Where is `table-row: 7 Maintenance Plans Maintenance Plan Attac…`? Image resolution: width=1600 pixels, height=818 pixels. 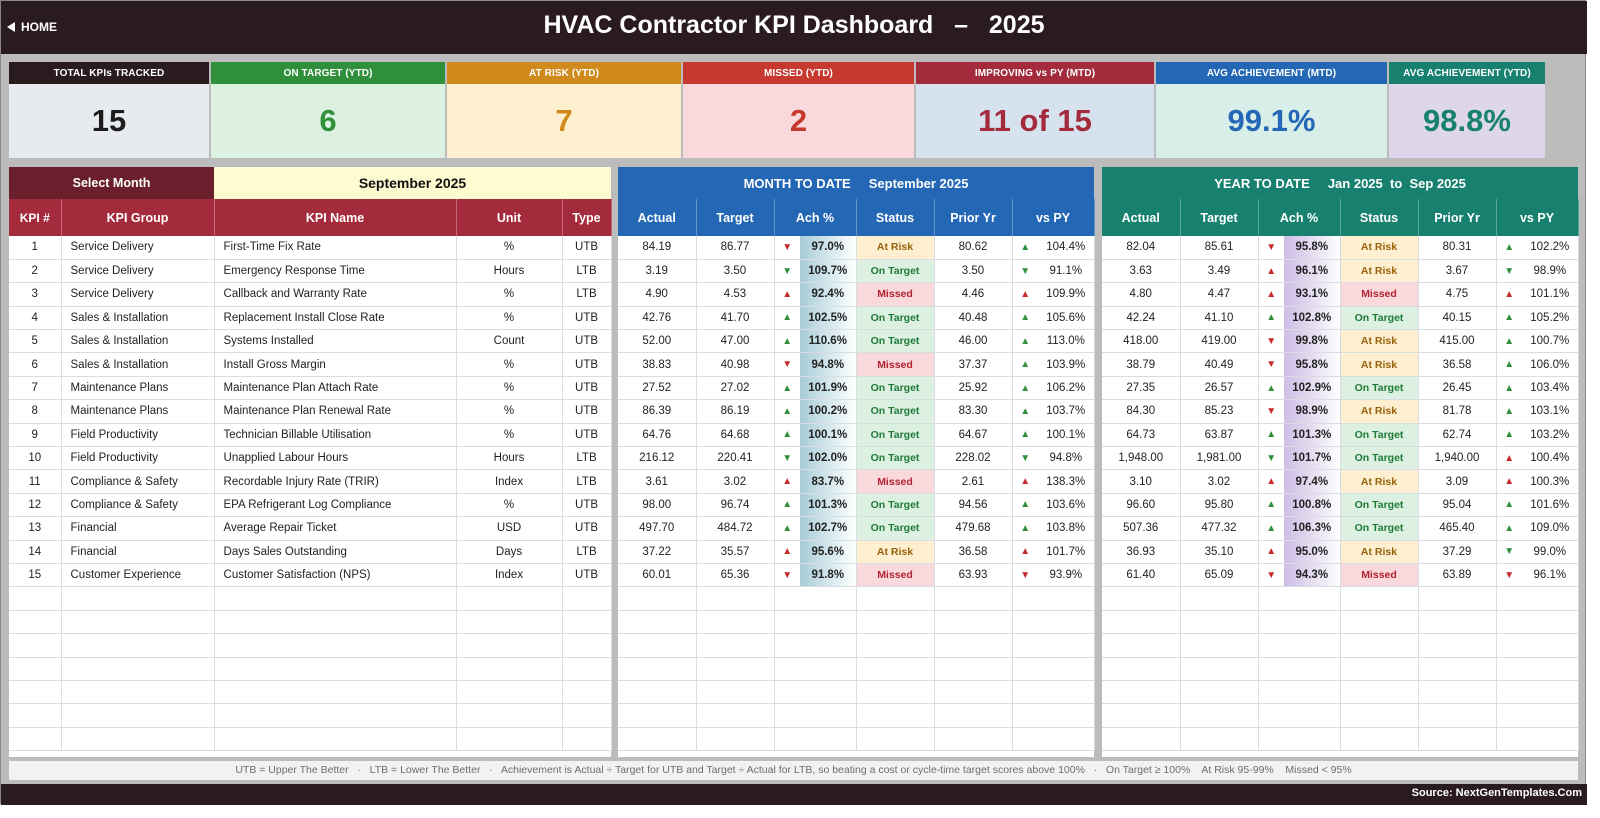 table-row: 7 Maintenance Plans Maintenance Plan Attac… is located at coordinates (310, 388).